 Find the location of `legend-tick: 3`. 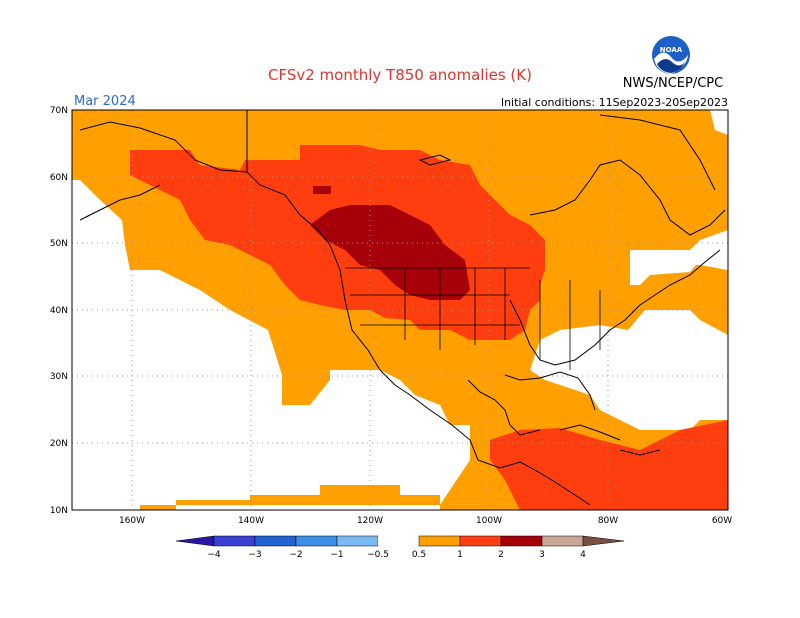

legend-tick: 3 is located at coordinates (542, 555).